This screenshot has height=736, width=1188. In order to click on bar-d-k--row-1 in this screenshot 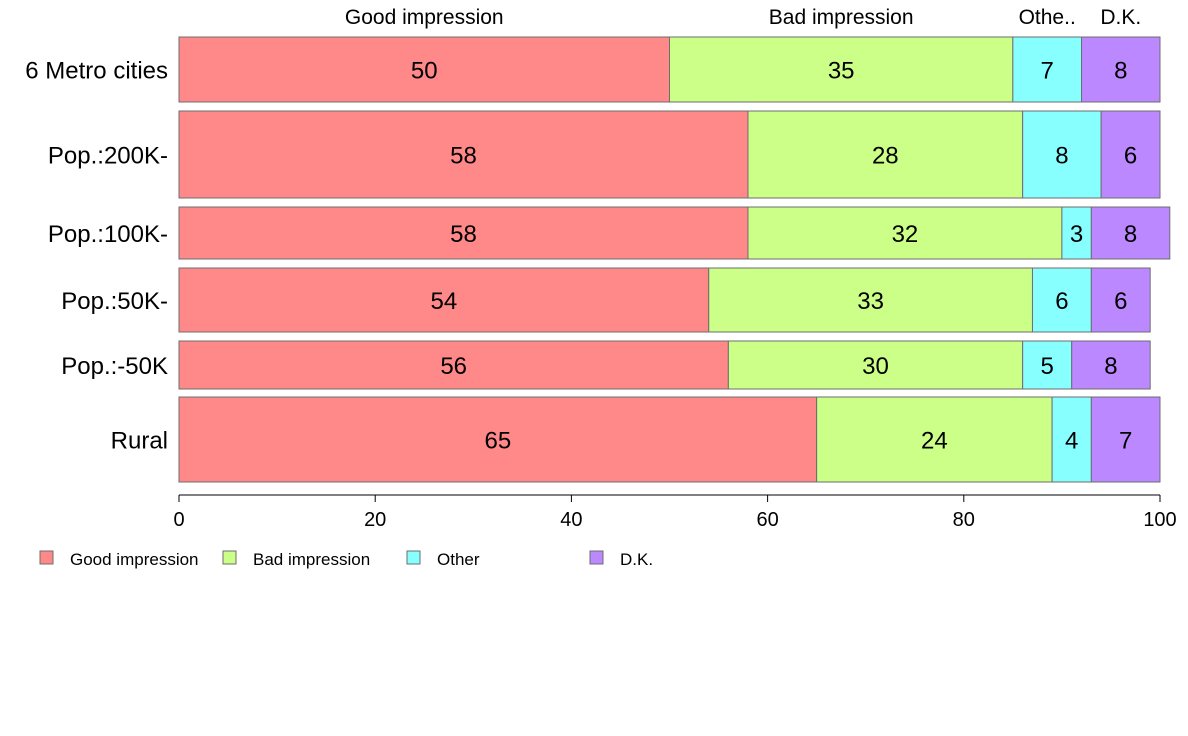, I will do `click(1130, 154)`.